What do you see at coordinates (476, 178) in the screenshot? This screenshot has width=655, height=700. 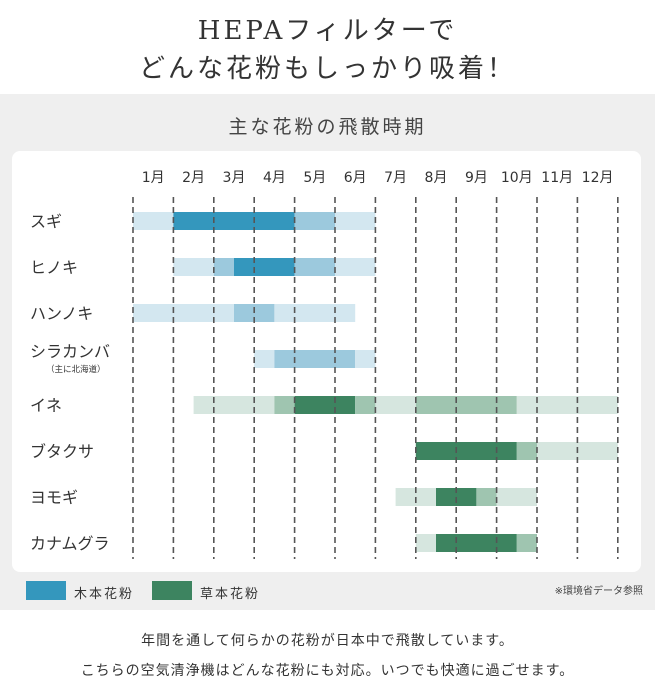 I see `month-label: 9月` at bounding box center [476, 178].